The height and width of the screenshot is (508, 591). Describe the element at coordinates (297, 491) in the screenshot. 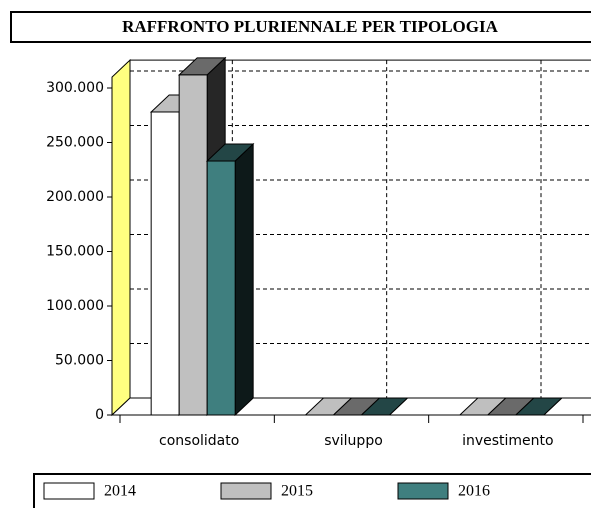

I see `legend-label: 2015` at that location.